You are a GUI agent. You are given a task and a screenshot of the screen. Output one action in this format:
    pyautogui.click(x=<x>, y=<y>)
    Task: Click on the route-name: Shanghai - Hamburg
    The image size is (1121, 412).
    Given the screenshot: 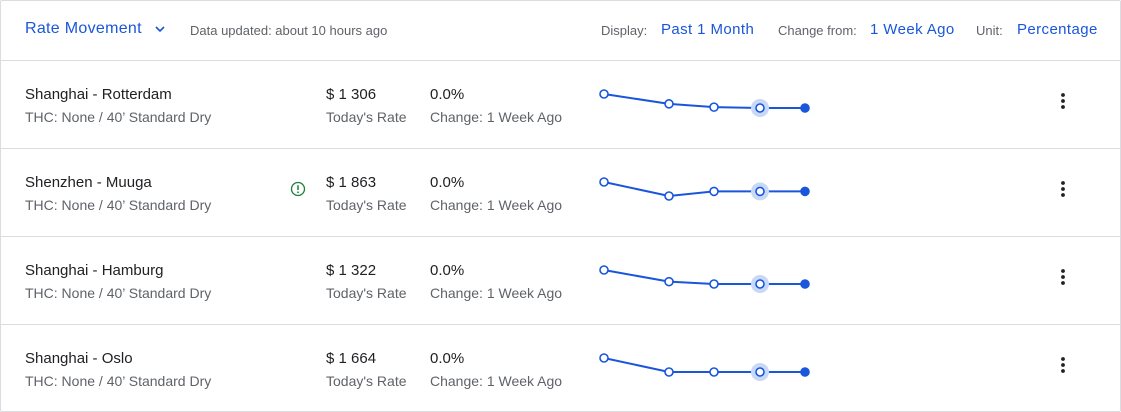 What is the action you would take?
    pyautogui.click(x=94, y=270)
    